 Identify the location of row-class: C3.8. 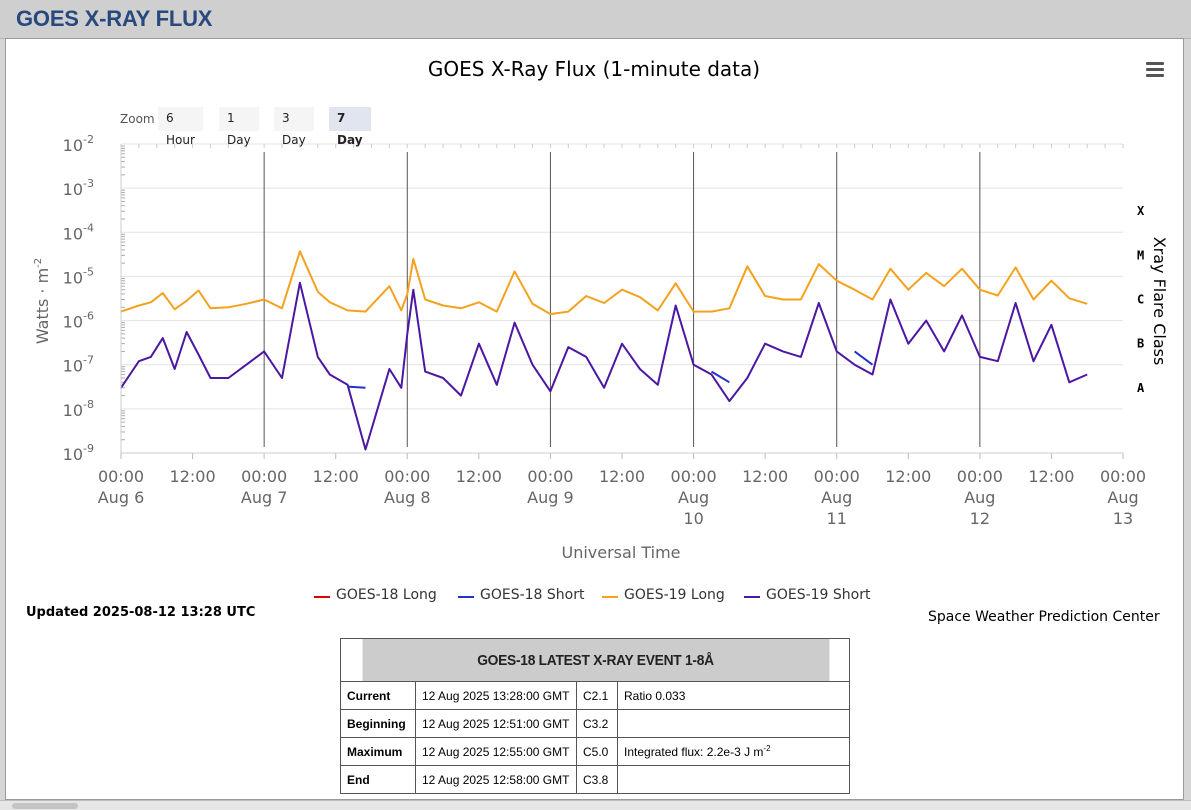
(597, 779).